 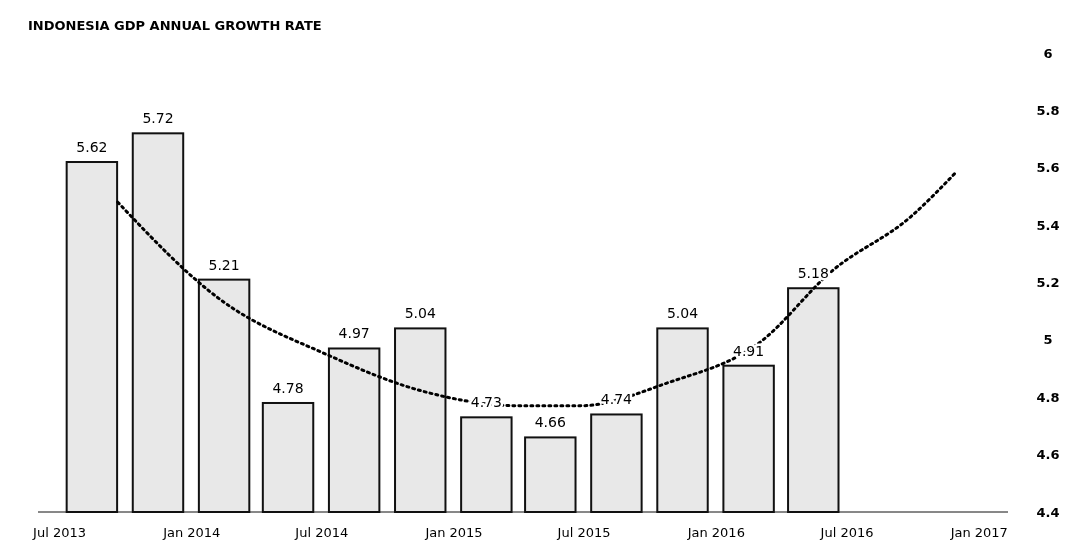 I want to click on data-label: 4.97, so click(x=354, y=333).